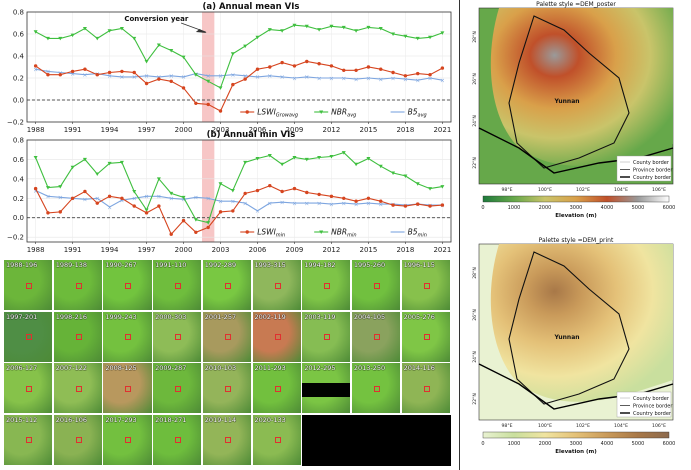 The height and width of the screenshot is (470, 691). Describe the element at coordinates (475, 273) in the screenshot. I see `lat-label: 28°N` at that location.